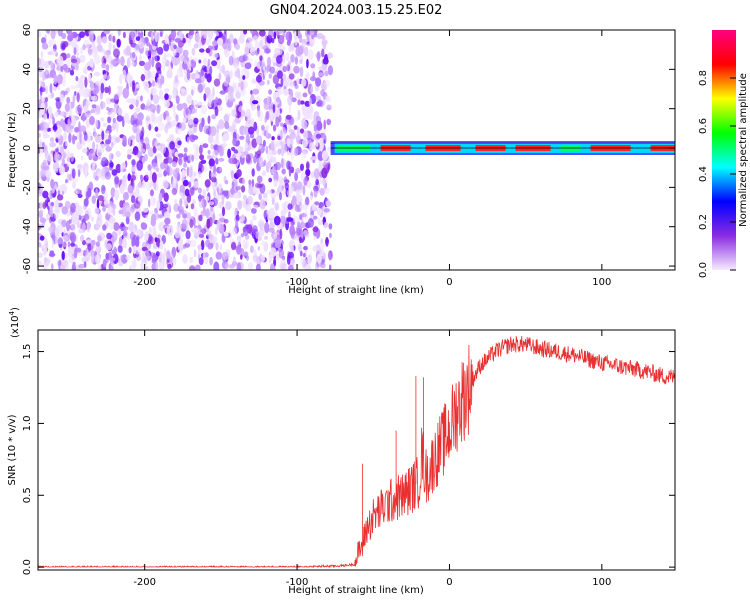 The width and height of the screenshot is (750, 600). I want to click on colorbar-tick-label: 0.0, so click(703, 270).